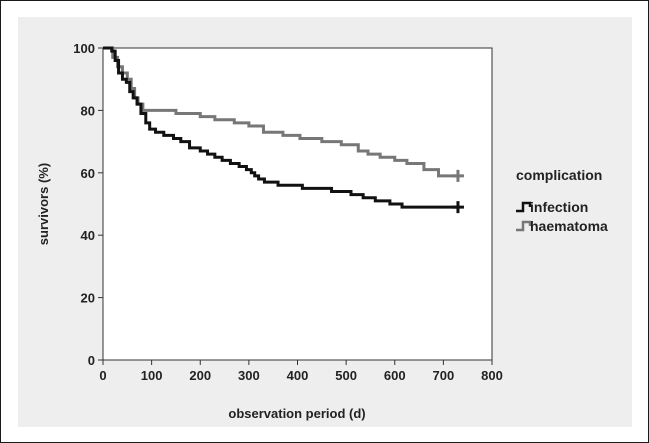 This screenshot has width=649, height=443. What do you see at coordinates (88, 298) in the screenshot?
I see `y-tick-label: 20` at bounding box center [88, 298].